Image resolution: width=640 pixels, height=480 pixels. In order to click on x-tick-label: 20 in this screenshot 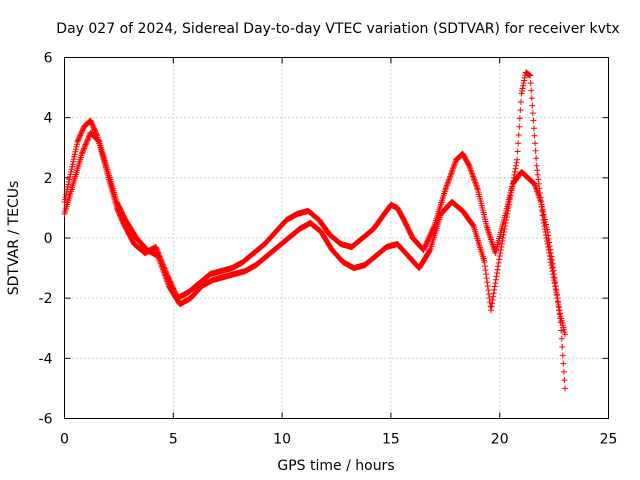, I will do `click(500, 440)`.